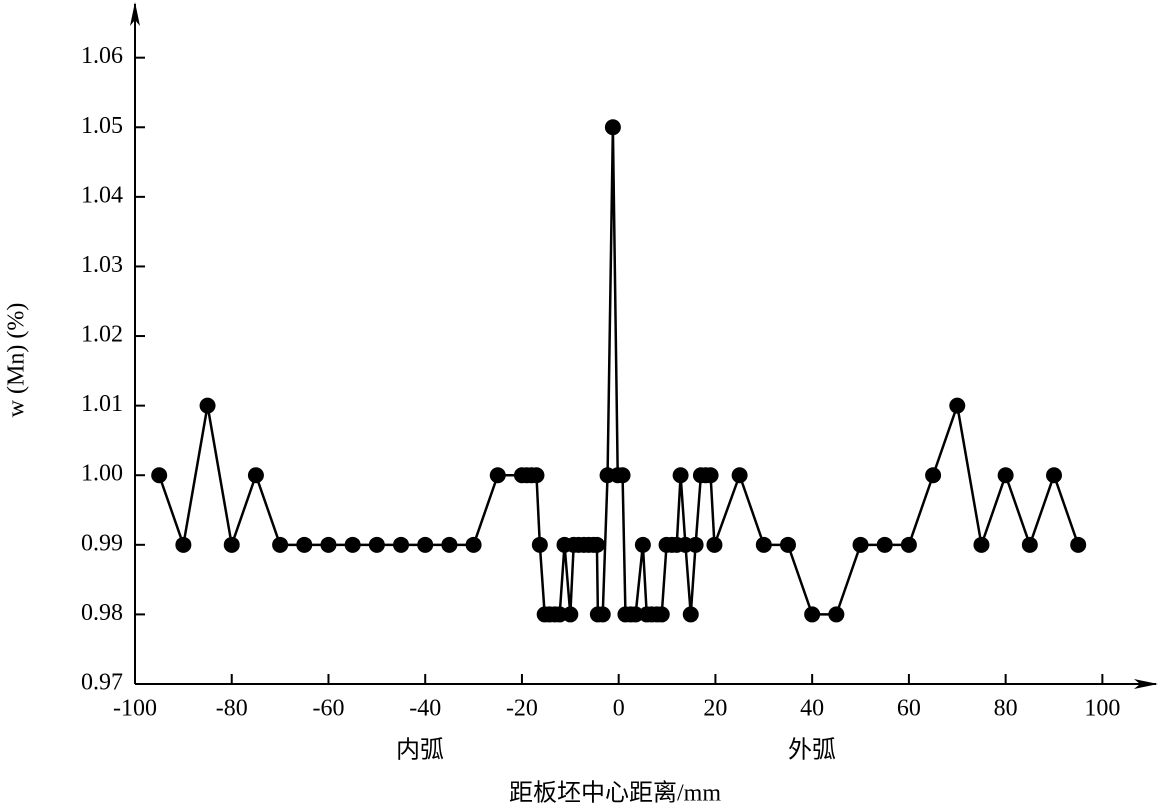 The image size is (1161, 810). Describe the element at coordinates (232, 709) in the screenshot. I see `x-tick-label: -80` at that location.